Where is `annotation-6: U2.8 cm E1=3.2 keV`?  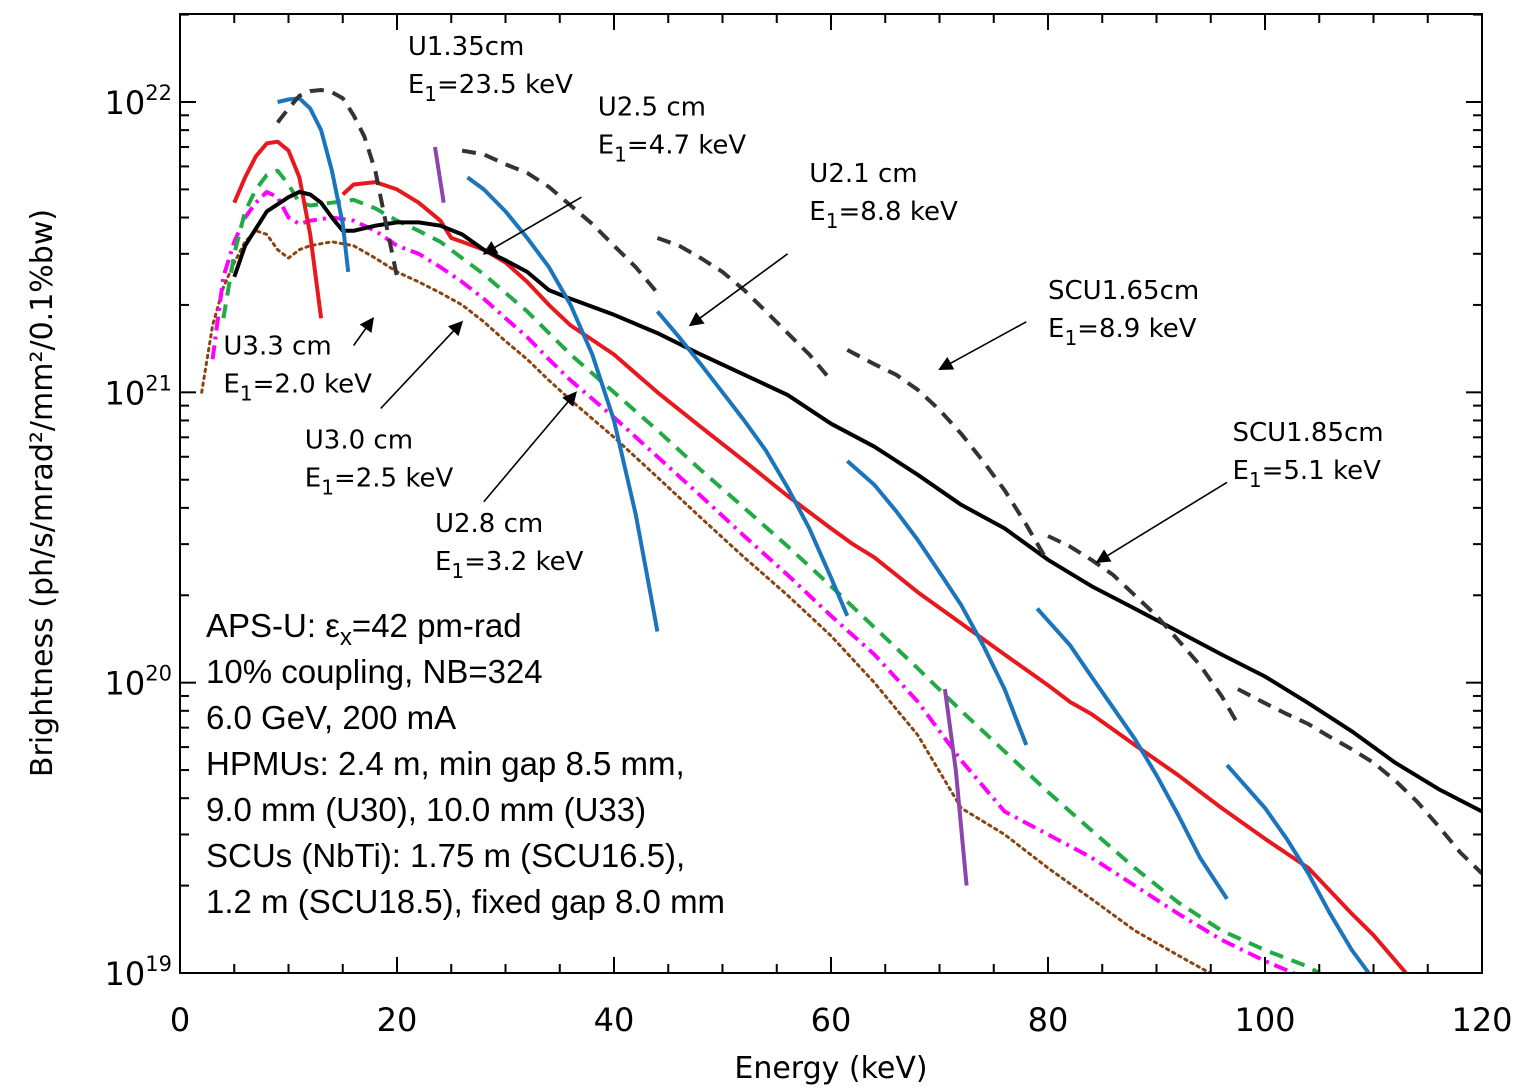 annotation-6: U2.8 cm E1=3.2 keV is located at coordinates (509, 487).